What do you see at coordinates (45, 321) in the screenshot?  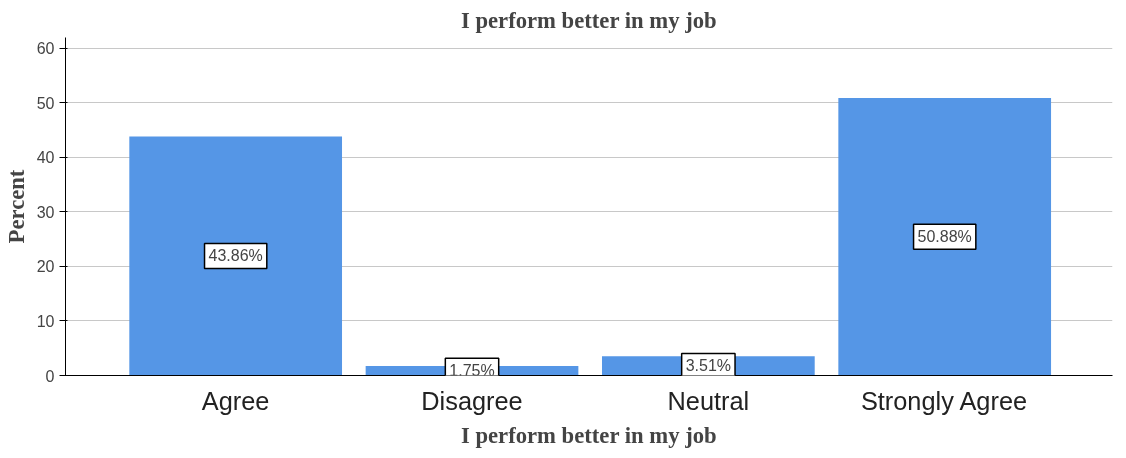 I see `y-tick-label: 10` at bounding box center [45, 321].